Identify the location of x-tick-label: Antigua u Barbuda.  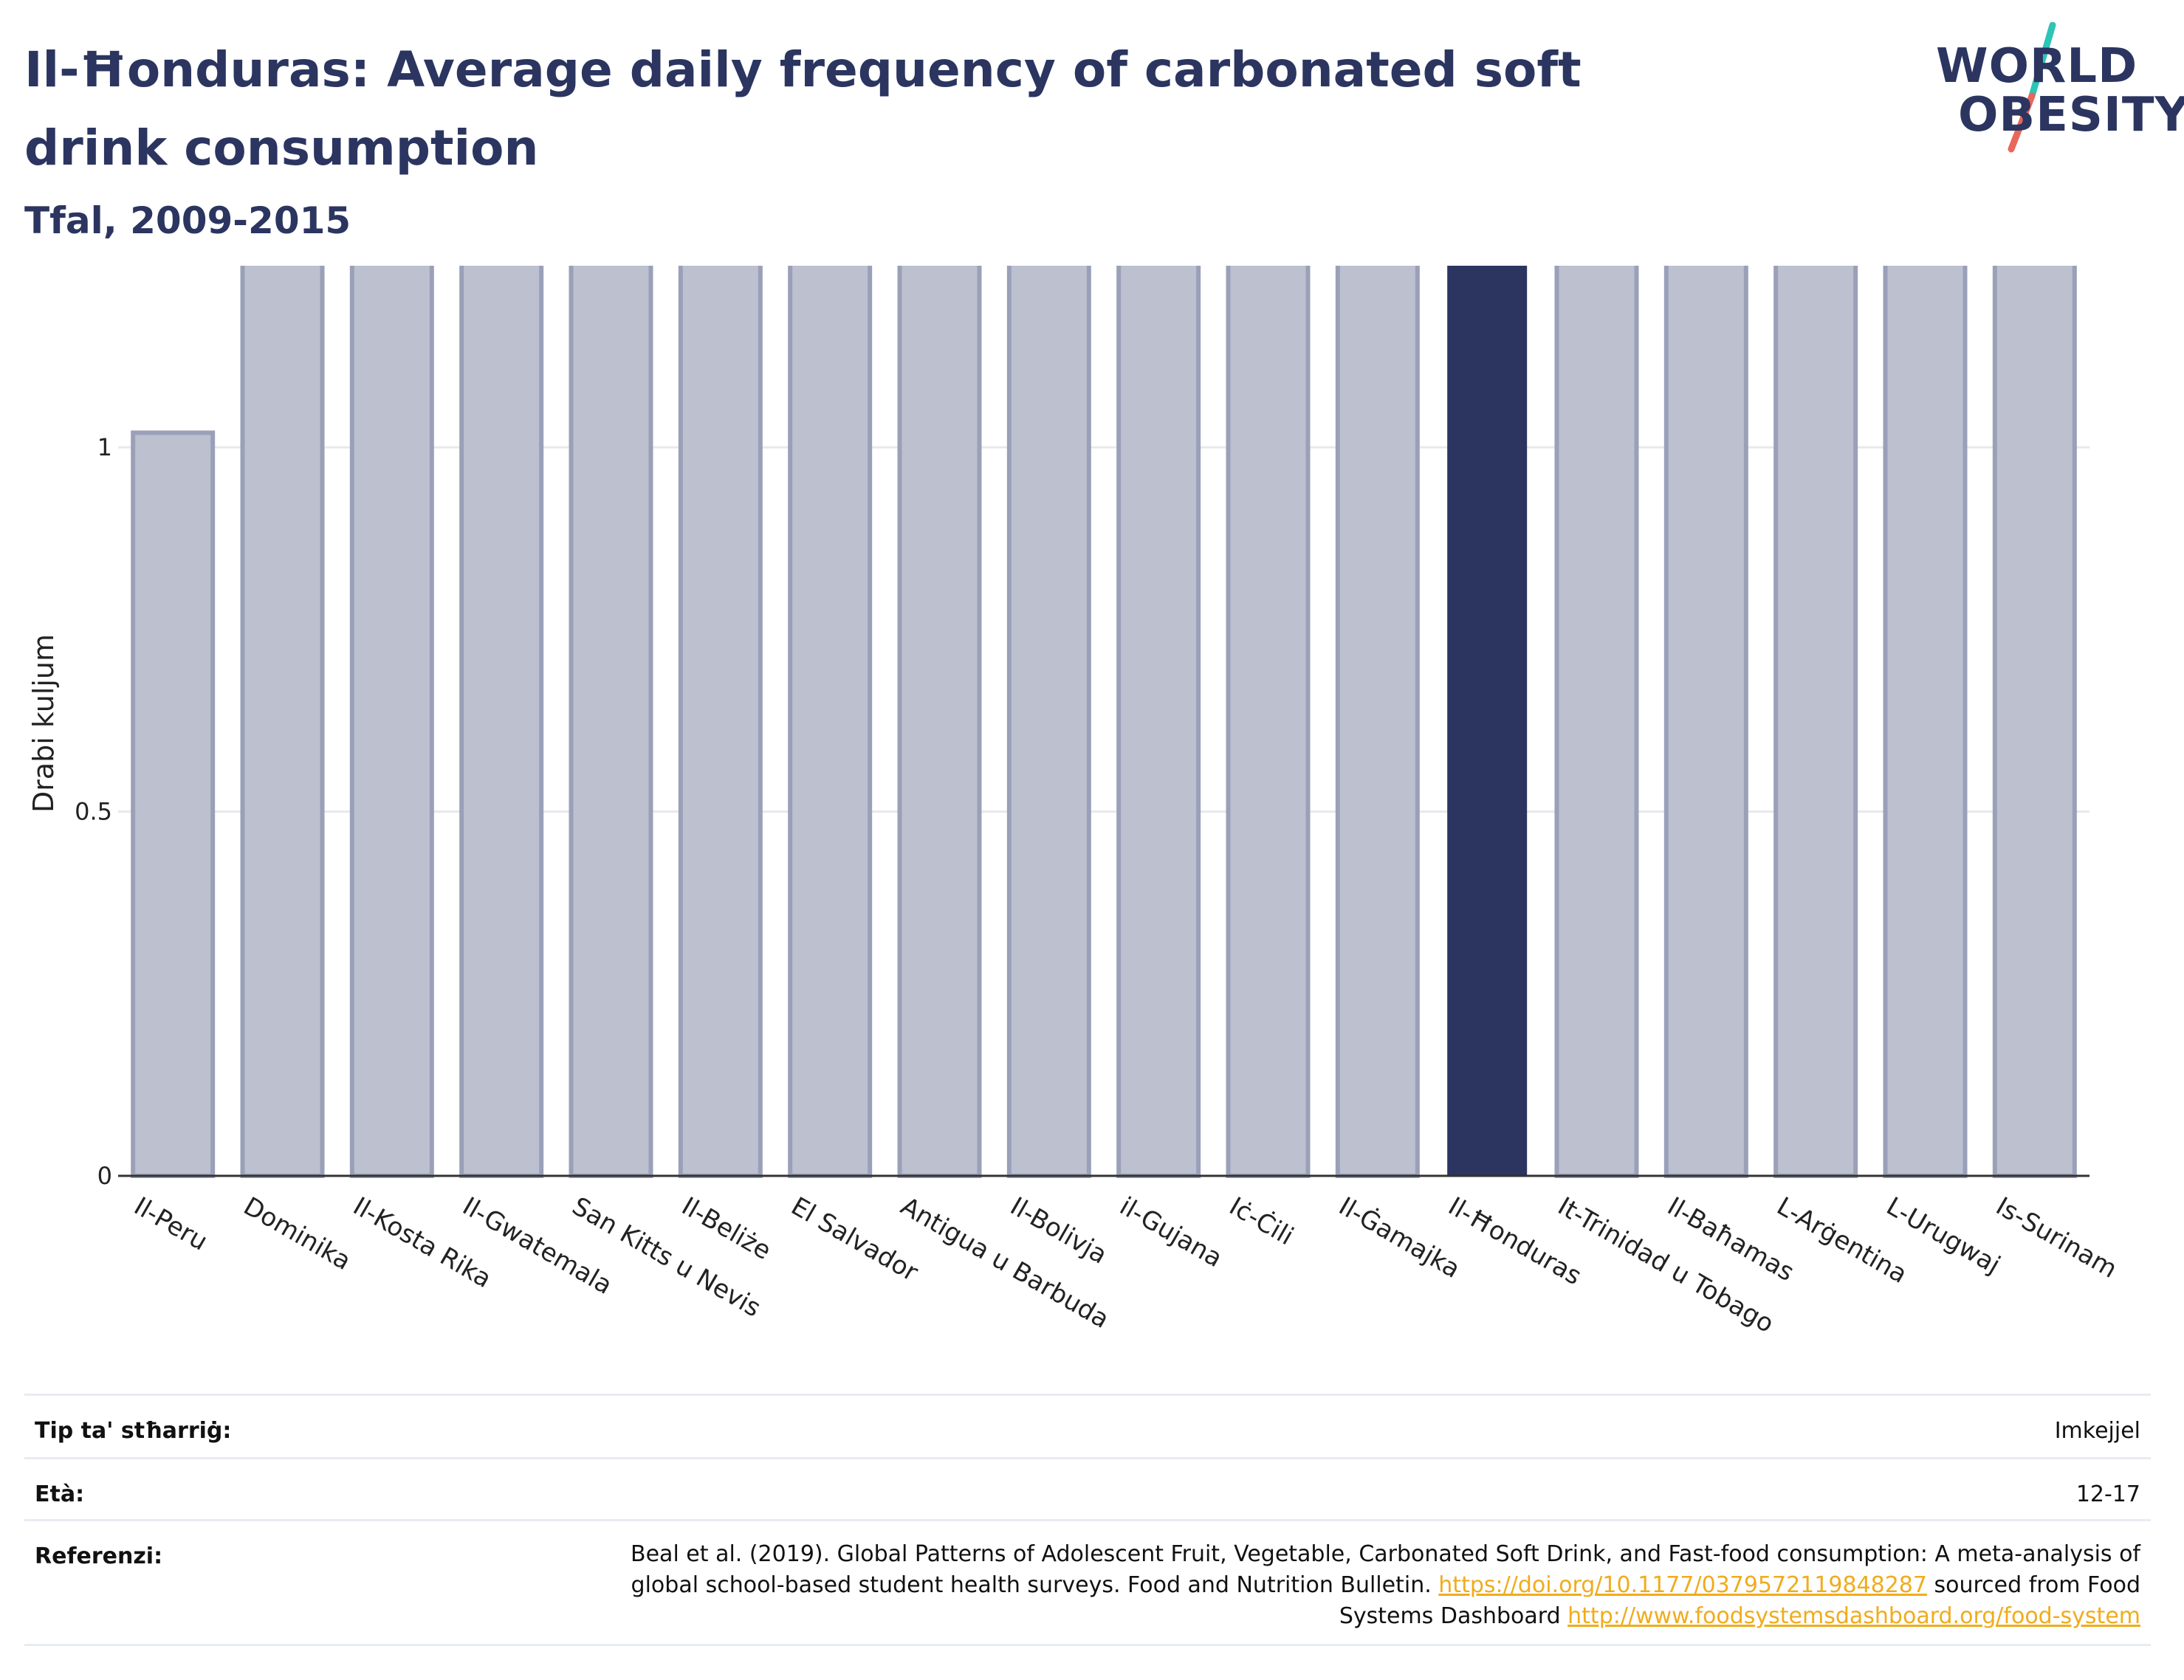
(1005, 1263).